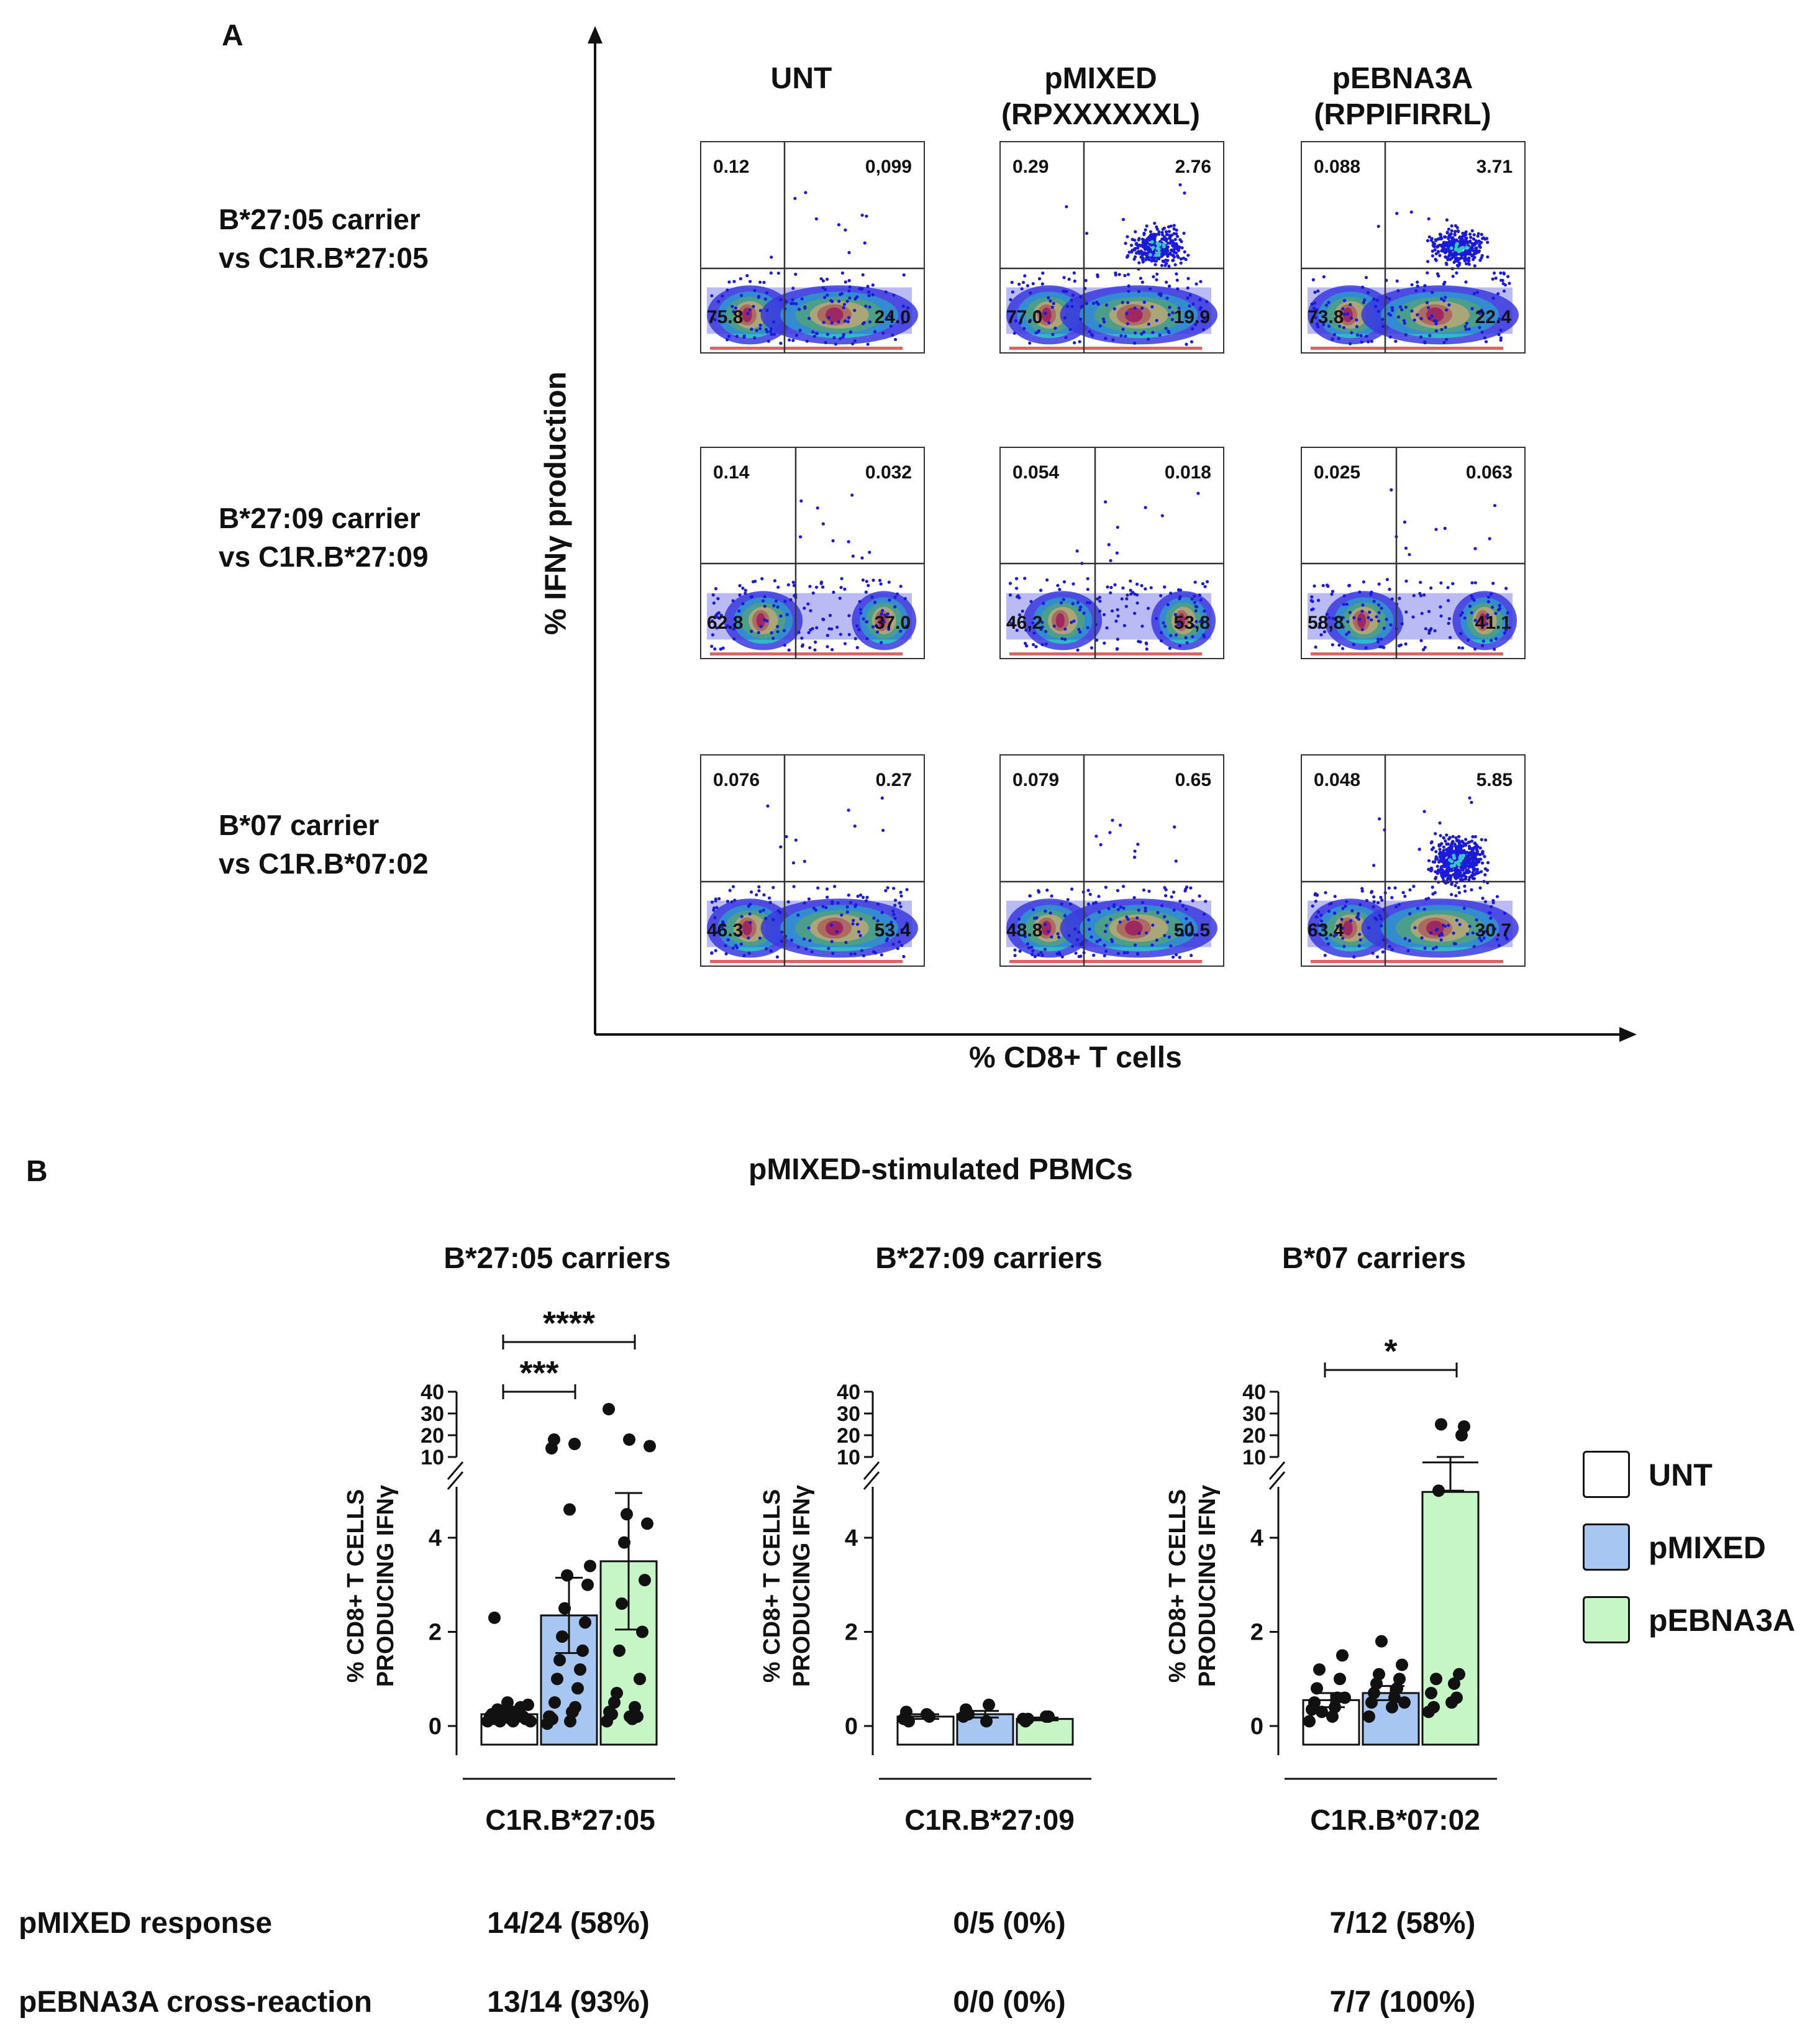  What do you see at coordinates (1256, 1727) in the screenshot?
I see `y-tick-label: 0` at bounding box center [1256, 1727].